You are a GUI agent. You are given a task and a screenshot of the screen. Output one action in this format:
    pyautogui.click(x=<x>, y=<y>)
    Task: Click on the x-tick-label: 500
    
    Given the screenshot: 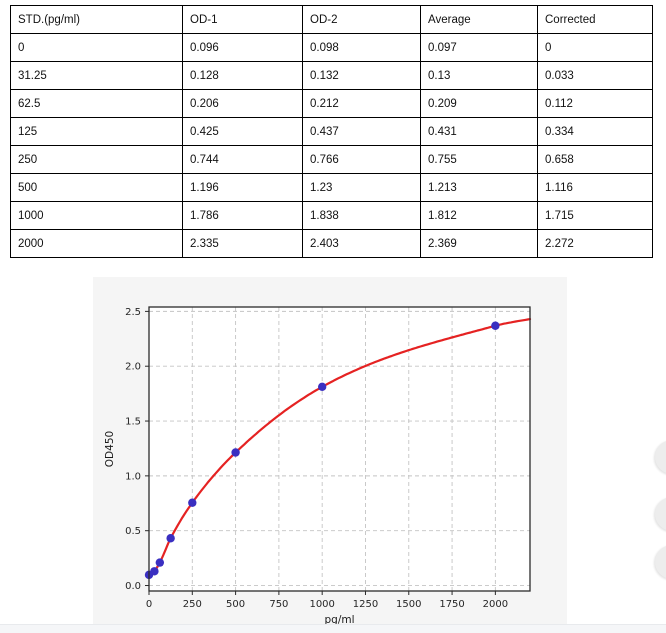 What is the action you would take?
    pyautogui.click(x=235, y=604)
    